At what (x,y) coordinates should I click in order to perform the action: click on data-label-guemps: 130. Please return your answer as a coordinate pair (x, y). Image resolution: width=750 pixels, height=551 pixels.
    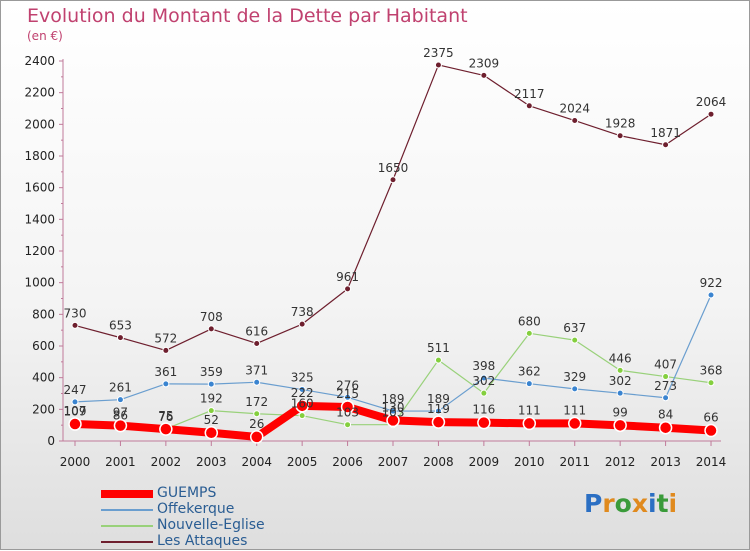
    Looking at the image, I should click on (393, 407).